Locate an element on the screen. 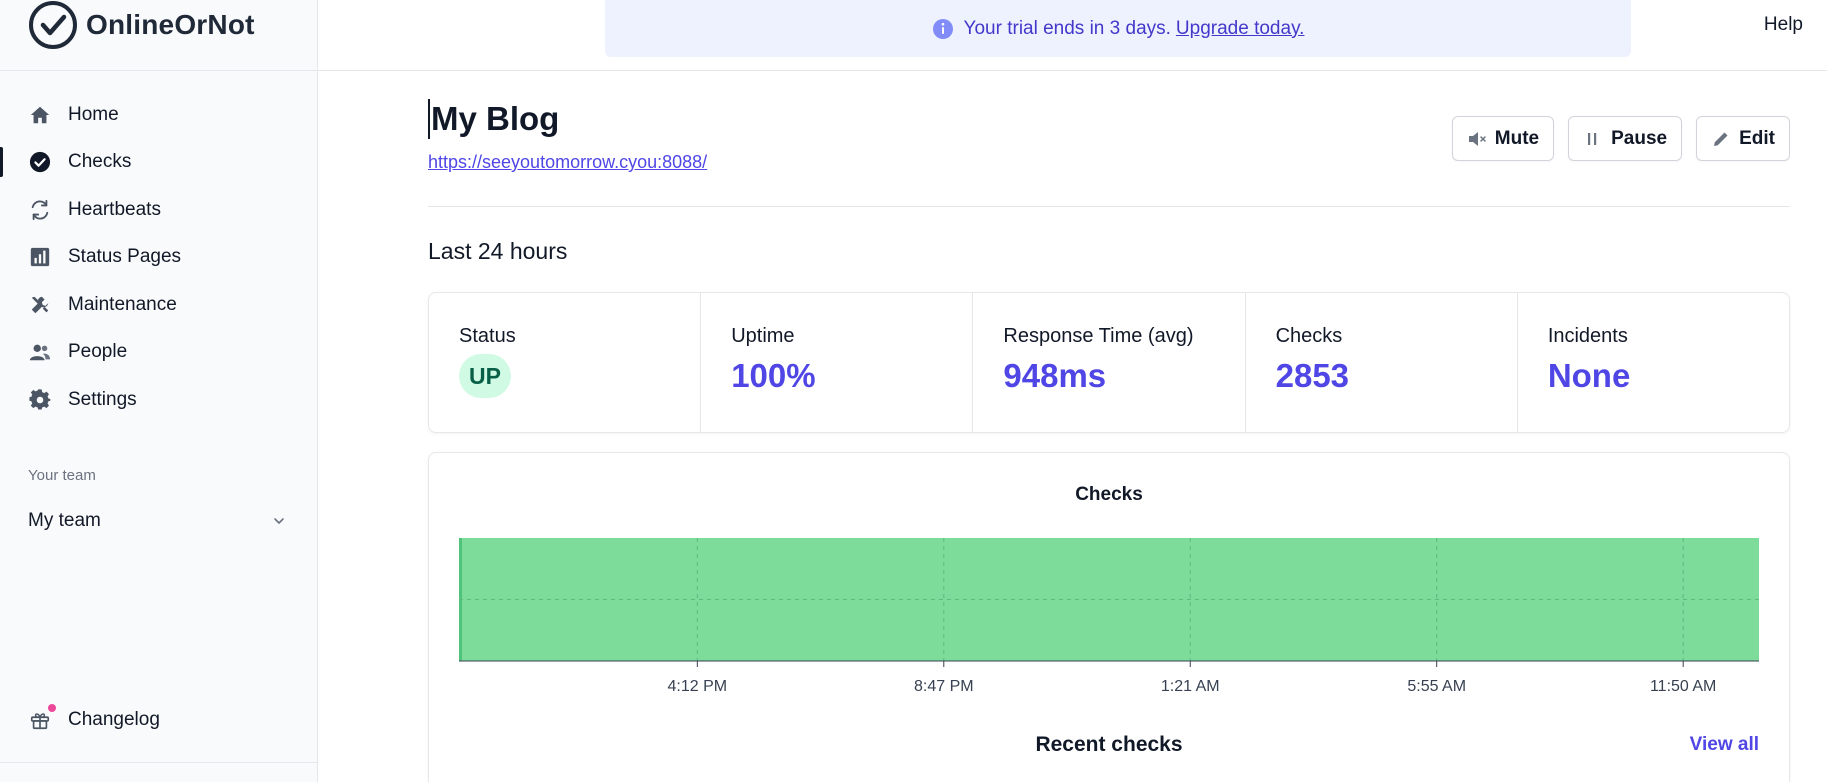 This screenshot has width=1827, height=782. x-tick-label: 8:47 PM is located at coordinates (944, 686).